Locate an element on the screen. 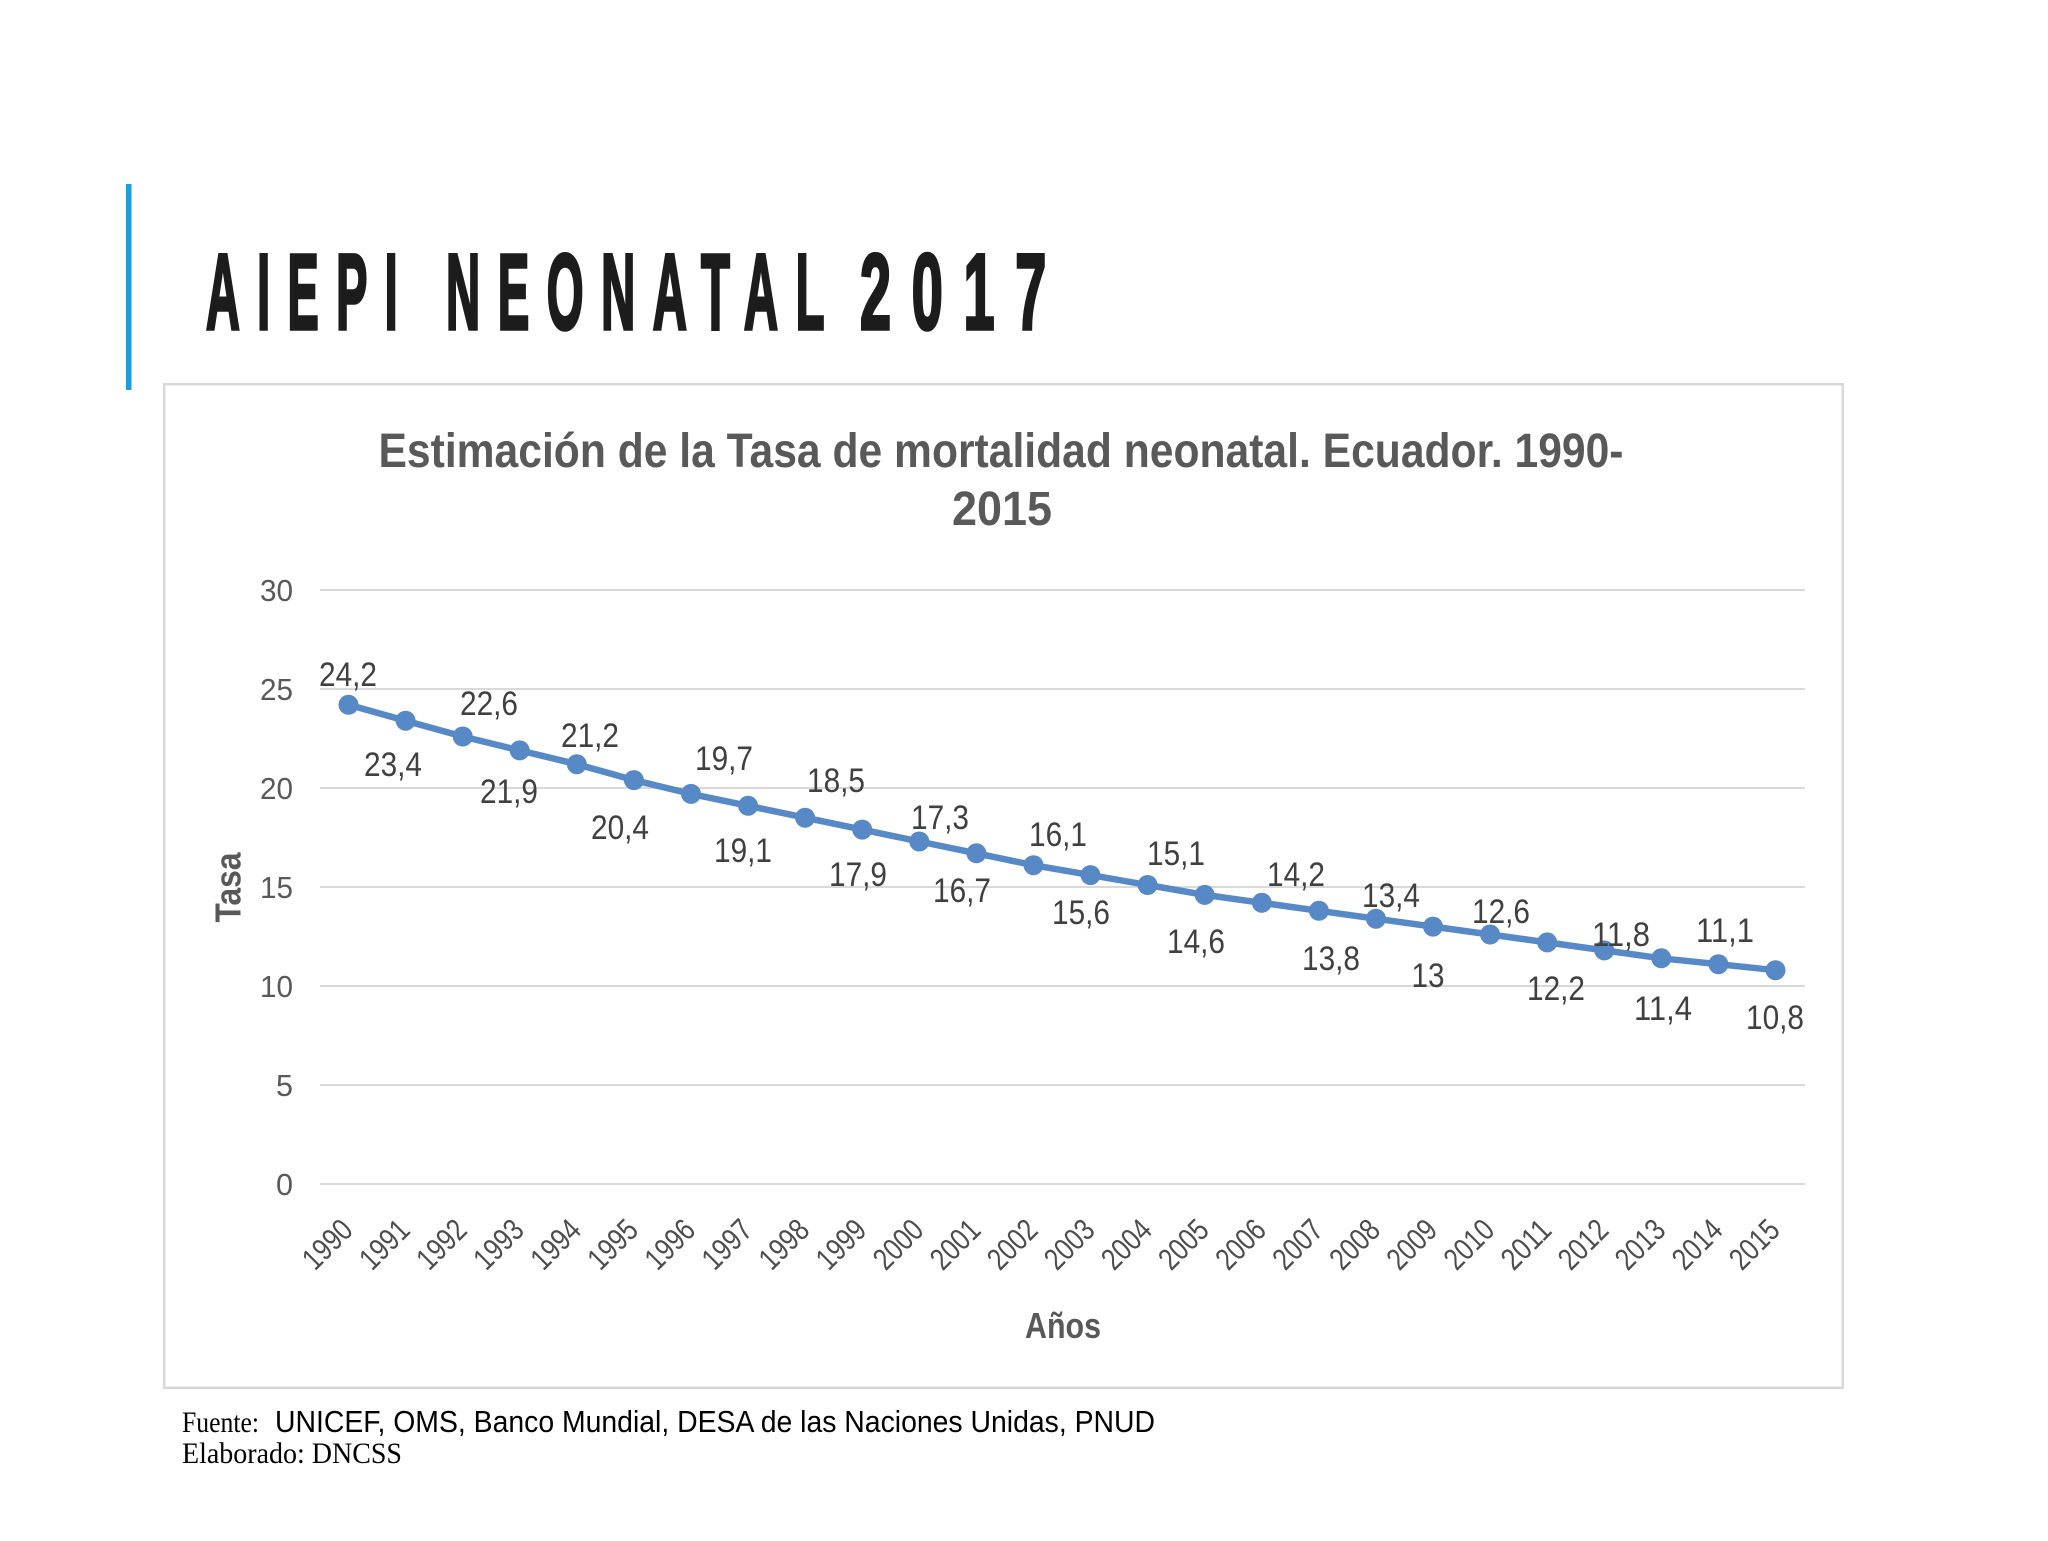 This screenshot has width=2048, height=1541. svg-text: 14,6 is located at coordinates (1196, 942).